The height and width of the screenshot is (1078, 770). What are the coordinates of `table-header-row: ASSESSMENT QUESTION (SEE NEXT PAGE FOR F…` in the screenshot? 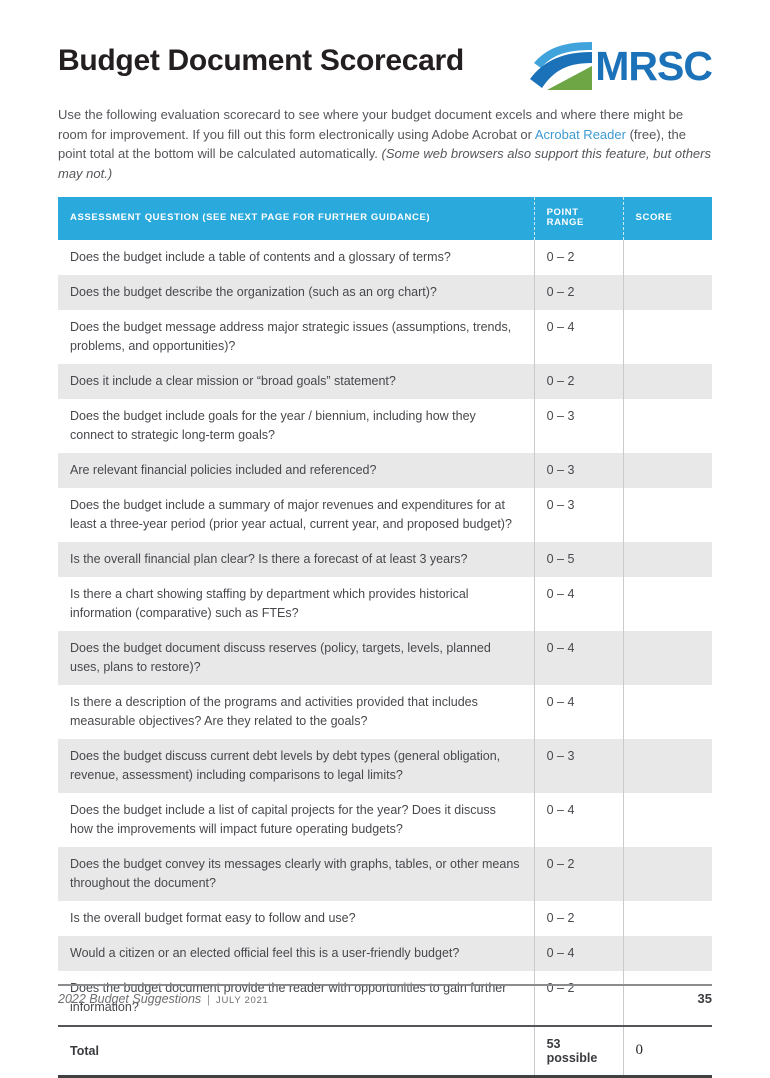 It's located at (385, 218).